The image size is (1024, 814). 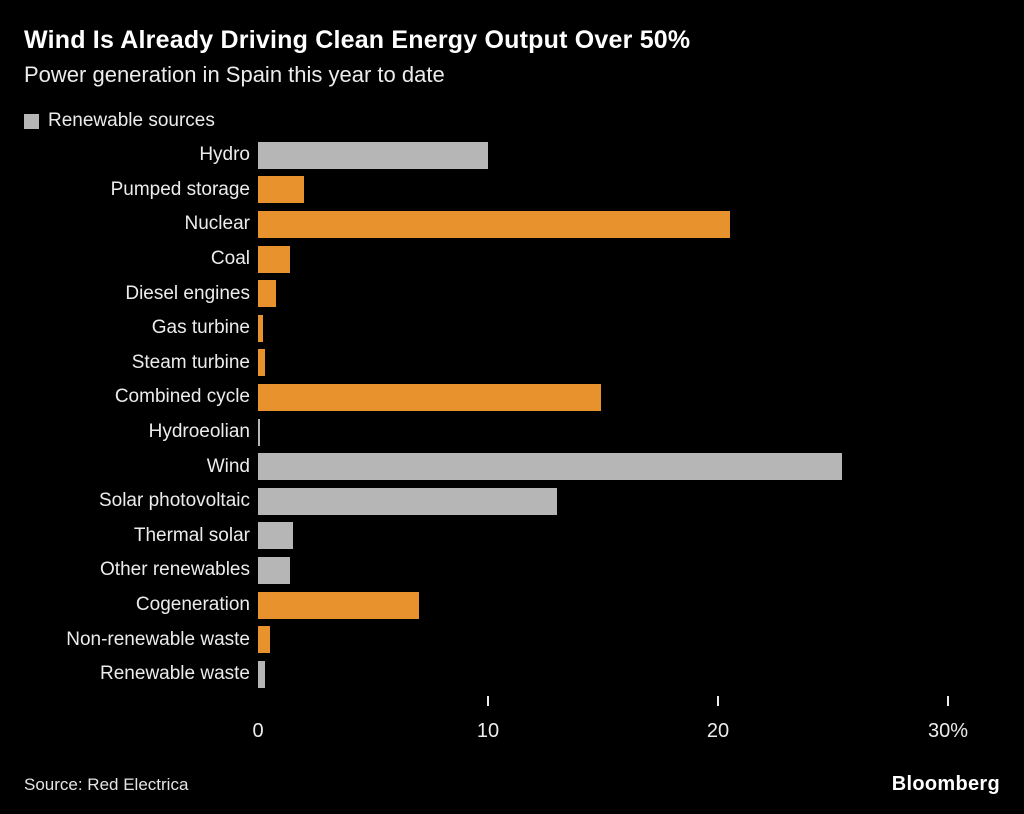 What do you see at coordinates (610, 724) in the screenshot?
I see `x-axis: 0 10 20 30%` at bounding box center [610, 724].